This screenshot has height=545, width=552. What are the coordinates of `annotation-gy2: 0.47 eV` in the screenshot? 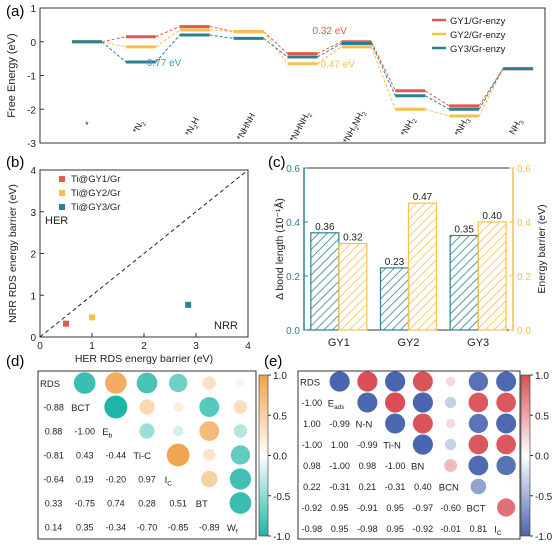 It's located at (338, 65).